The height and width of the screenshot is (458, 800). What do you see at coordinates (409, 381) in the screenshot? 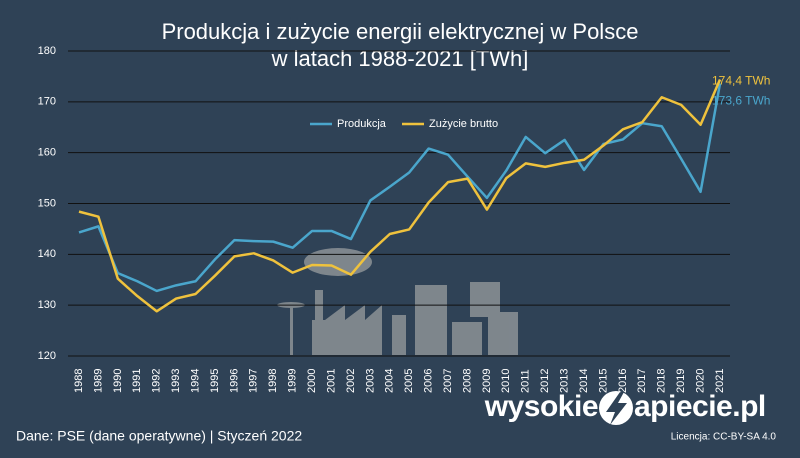
I see `x-tick-label: 2005` at bounding box center [409, 381].